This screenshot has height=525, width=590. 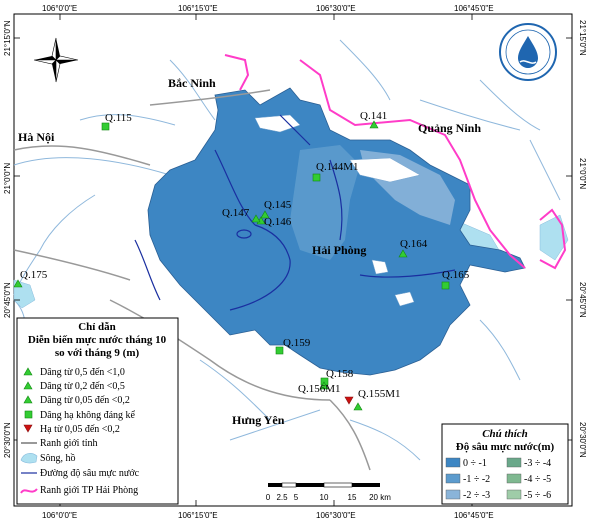 What do you see at coordinates (97, 340) in the screenshot?
I see `legend-subtitle: Diễn biến mực nước tháng 10` at bounding box center [97, 340].